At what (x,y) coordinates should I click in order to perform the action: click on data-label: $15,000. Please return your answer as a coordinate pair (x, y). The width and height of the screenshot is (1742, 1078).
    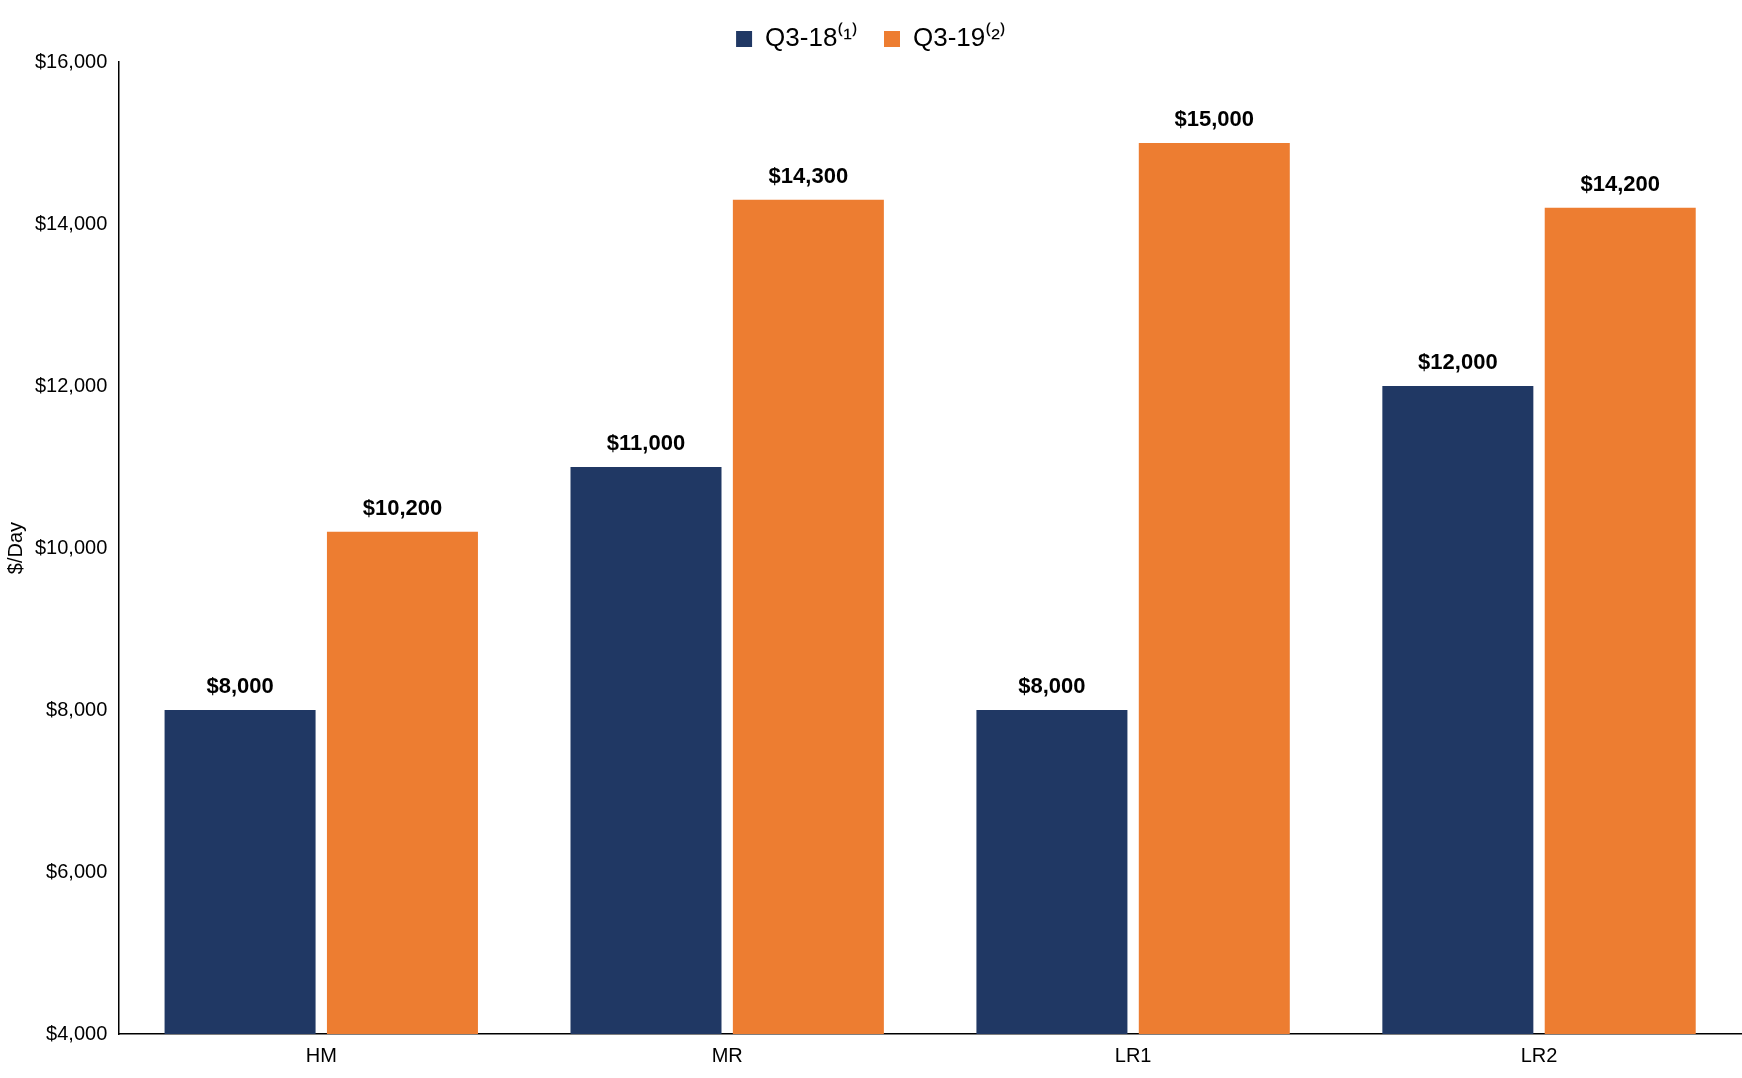
    Looking at the image, I should click on (1214, 119).